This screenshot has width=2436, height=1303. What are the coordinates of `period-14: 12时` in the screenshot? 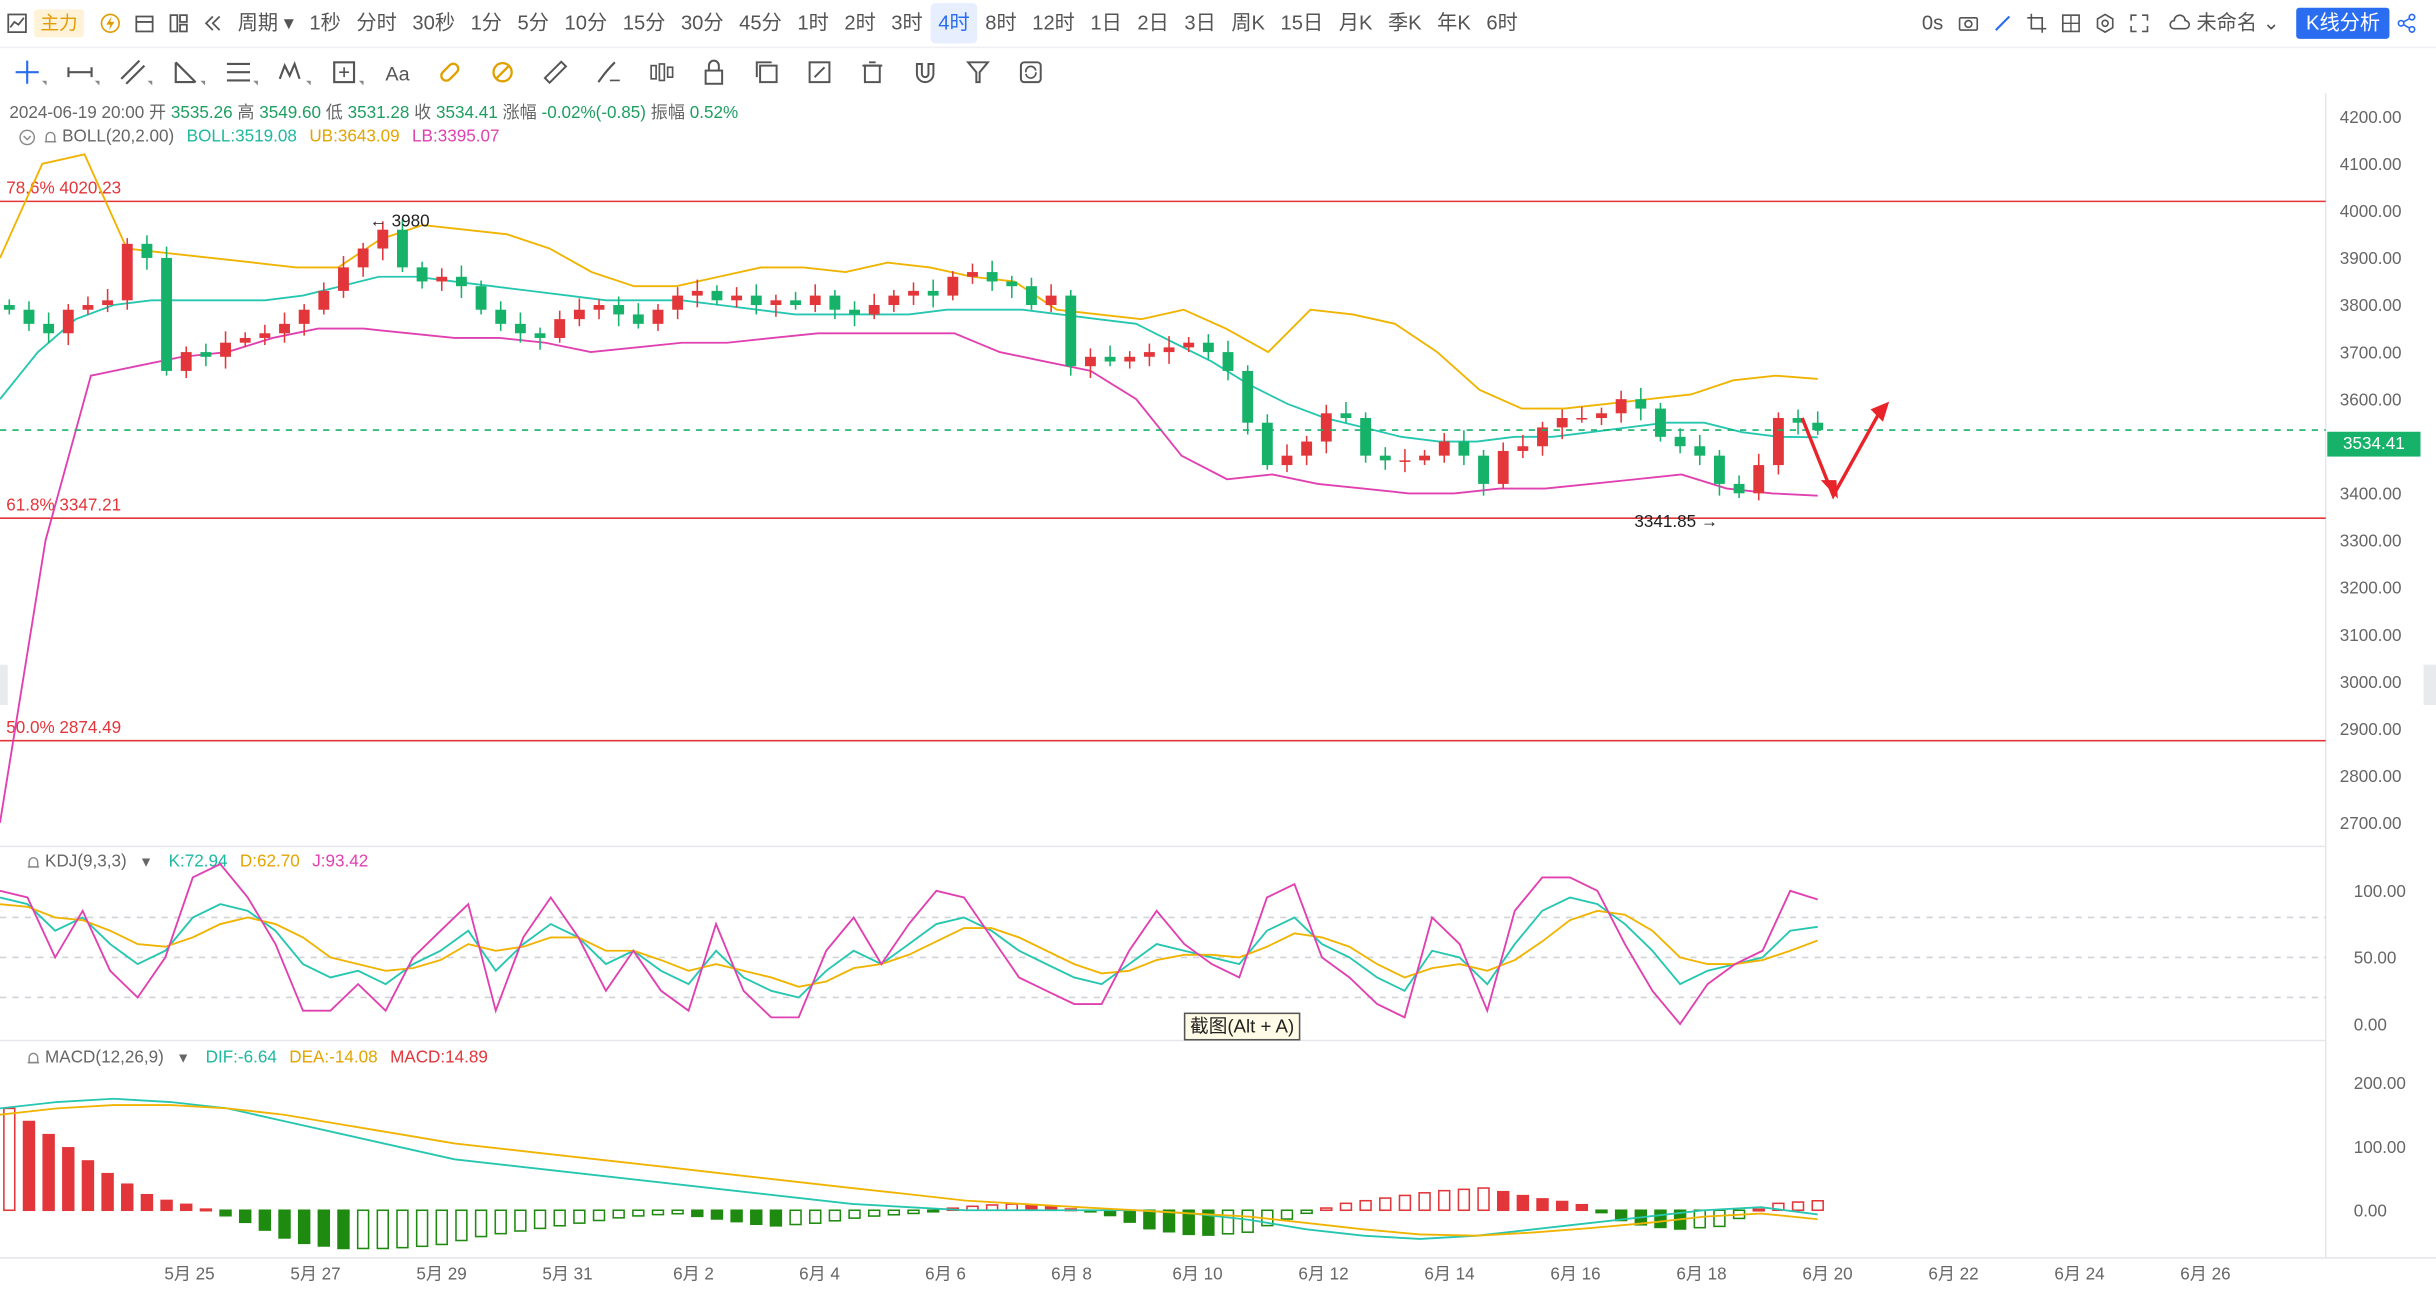 It's located at (1053, 22).